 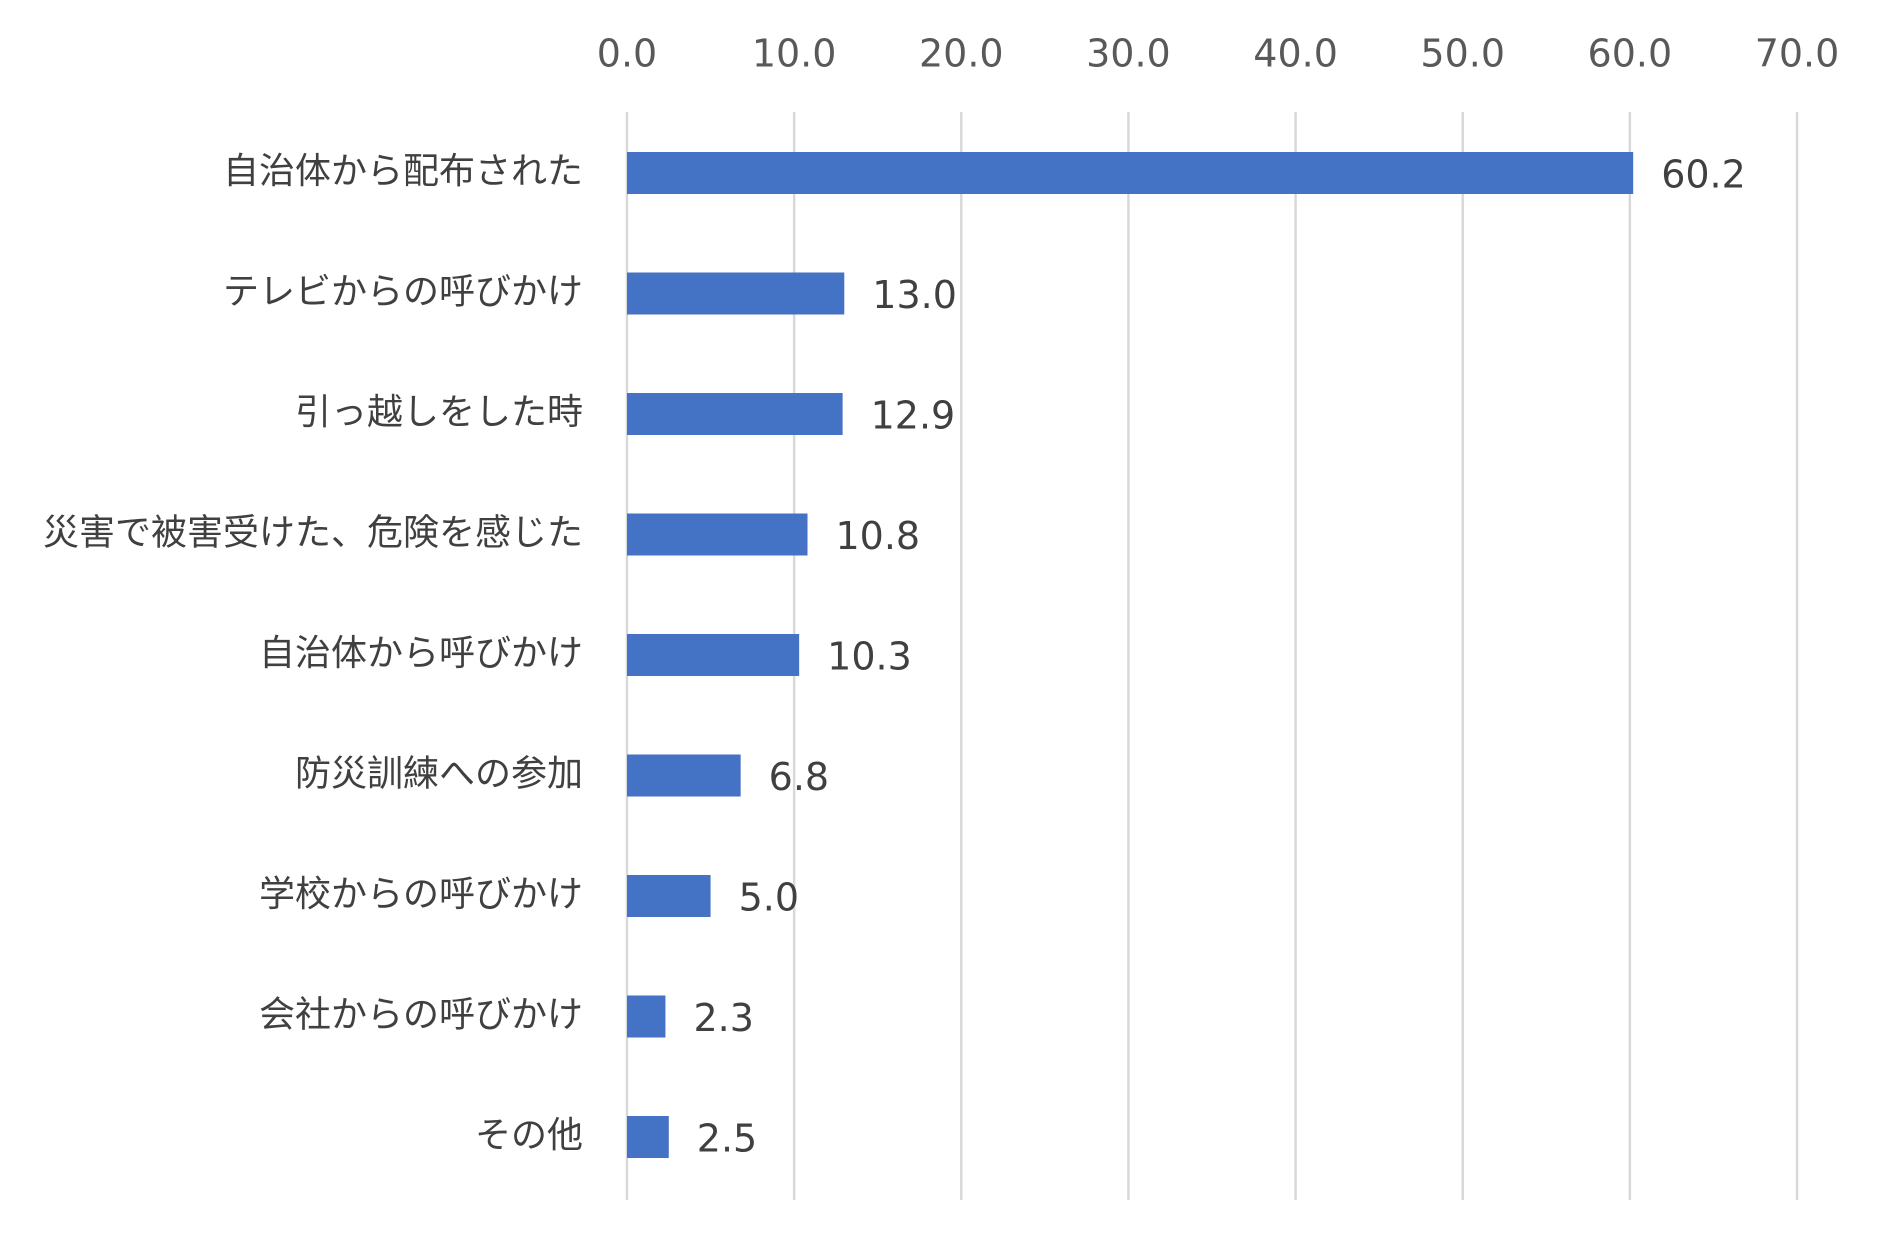 What do you see at coordinates (313, 533) in the screenshot?
I see `category-label: 災害で被害受けた、危険を感じた` at bounding box center [313, 533].